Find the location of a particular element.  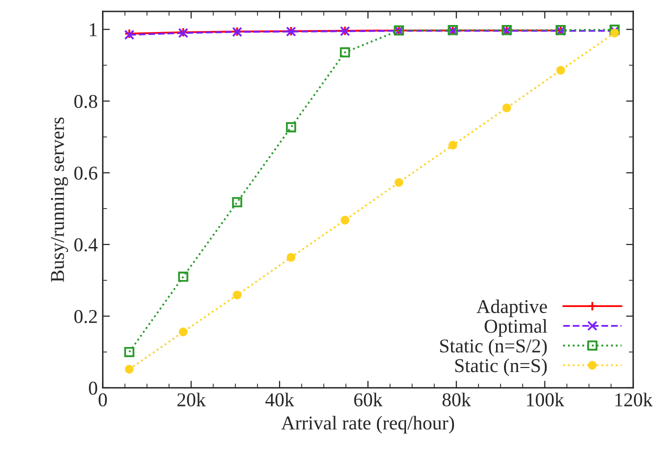

y-tick-label: 0.4 is located at coordinates (86, 245).